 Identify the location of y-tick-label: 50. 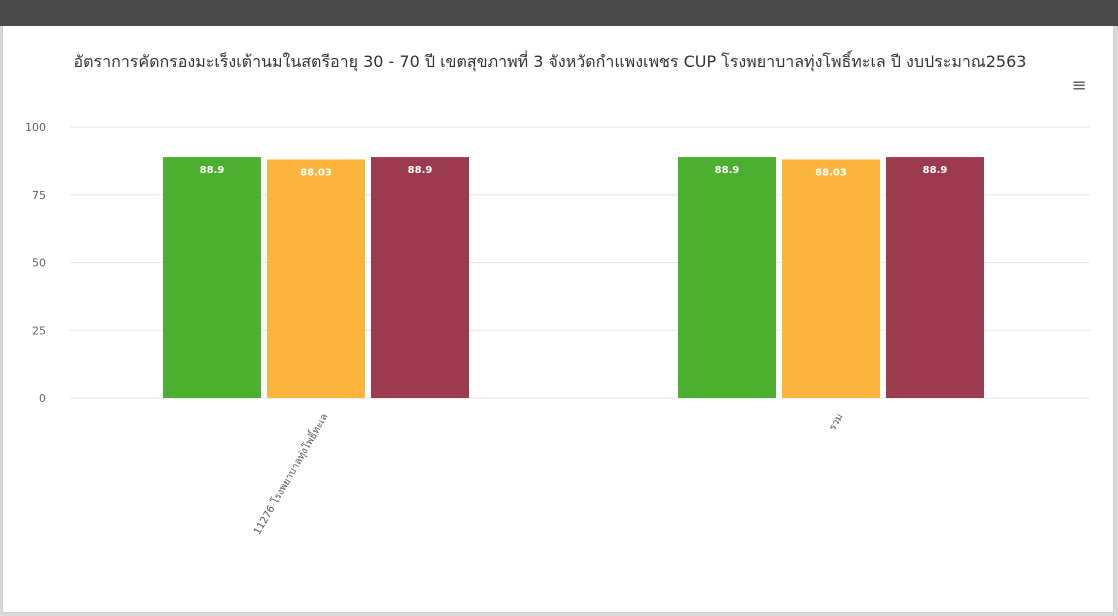
(39, 263).